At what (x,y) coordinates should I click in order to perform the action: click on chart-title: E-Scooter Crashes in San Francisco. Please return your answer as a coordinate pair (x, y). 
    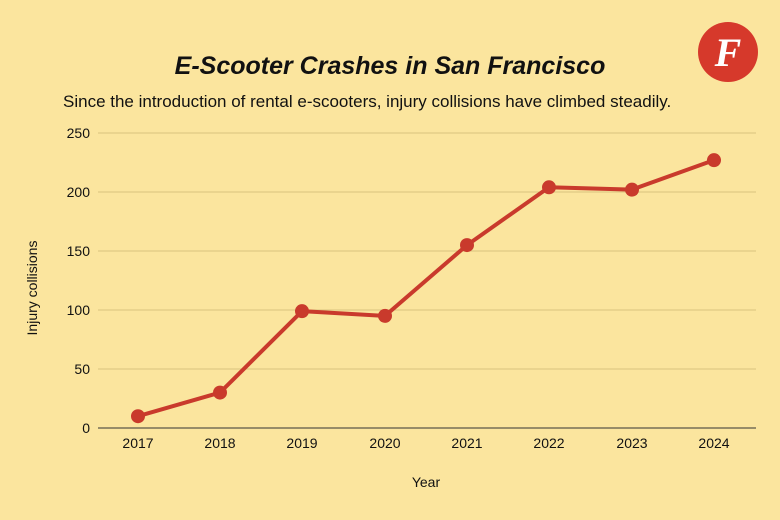
    Looking at the image, I should click on (390, 66).